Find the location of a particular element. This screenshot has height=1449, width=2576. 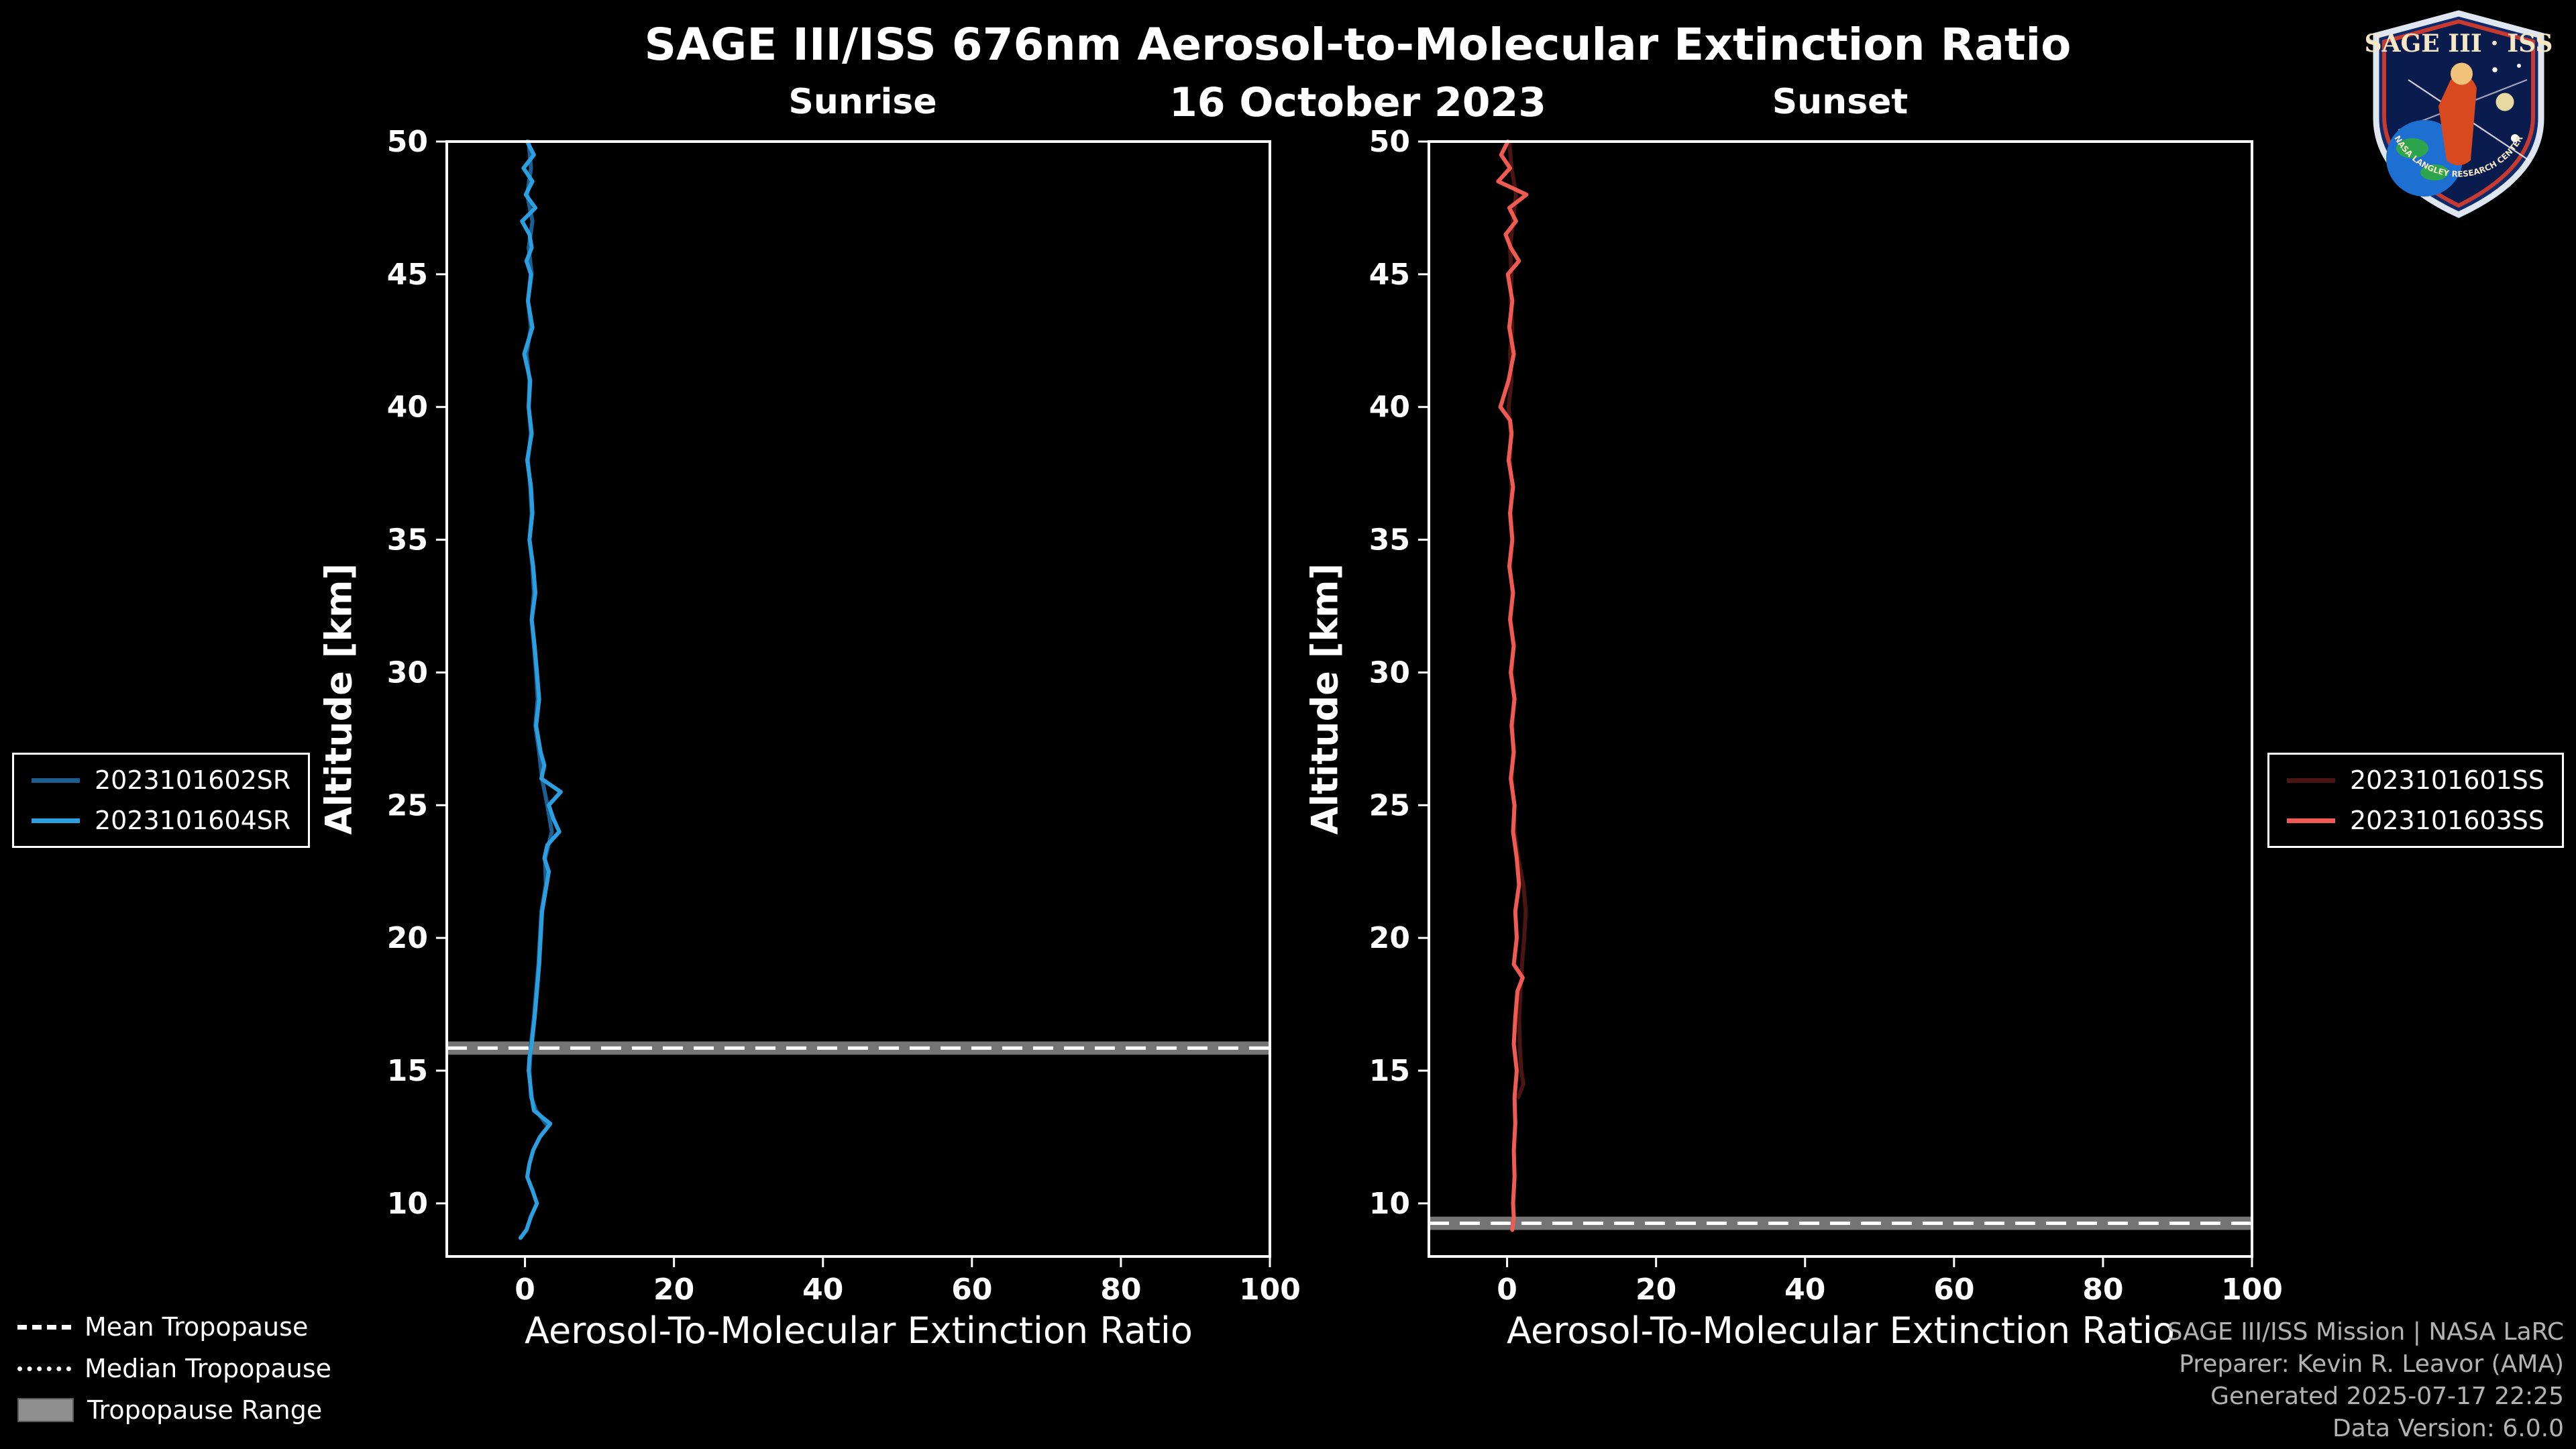

mean-tropopause-row: Mean Tropopause is located at coordinates (174, 1327).